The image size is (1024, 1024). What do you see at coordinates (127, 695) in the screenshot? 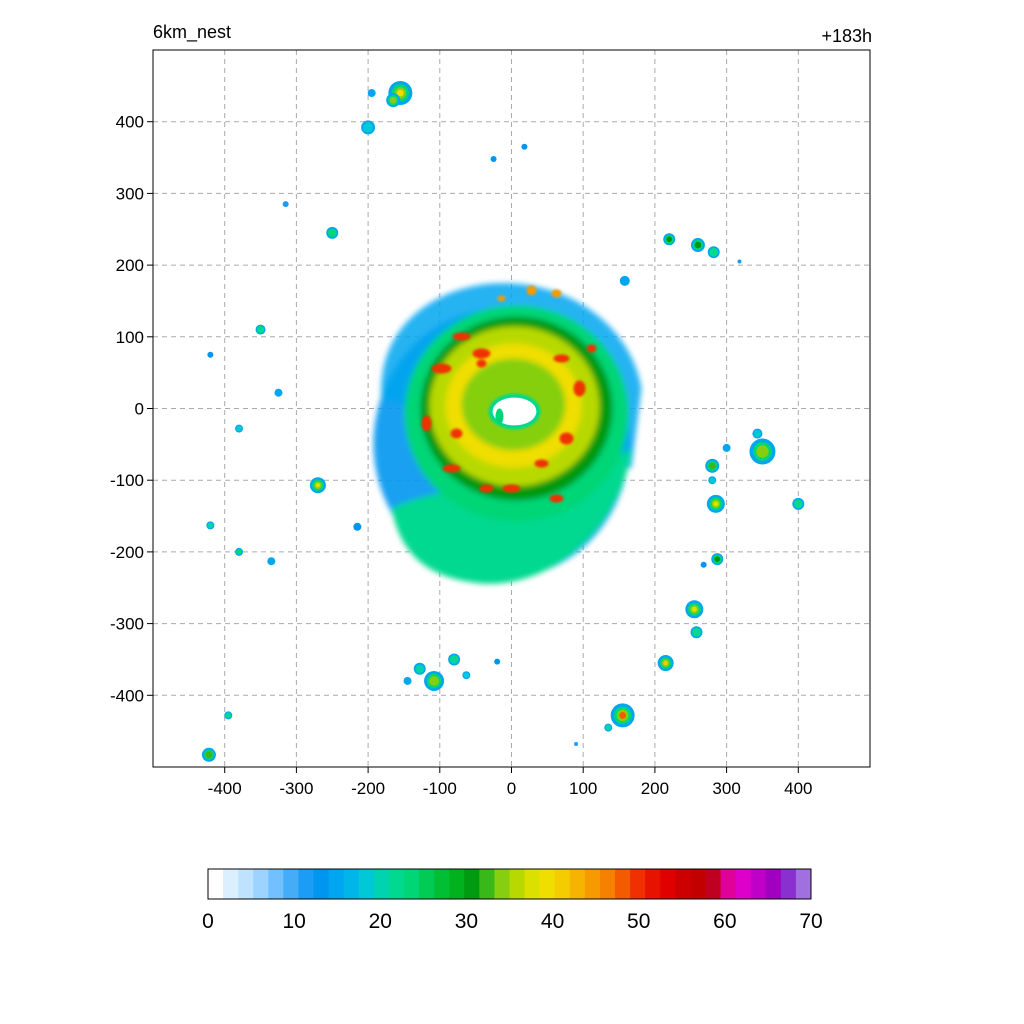
I see `y-tick-label: -400` at bounding box center [127, 695].